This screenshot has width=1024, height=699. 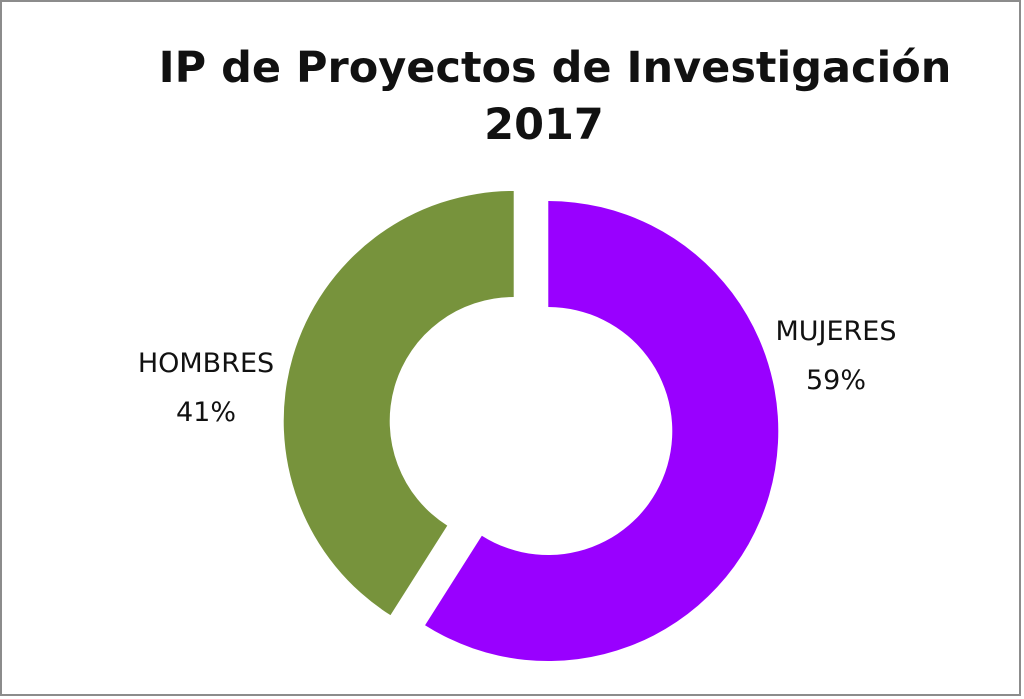 I want to click on slice-label-mujeres-name: MUJERES, so click(x=835, y=331).